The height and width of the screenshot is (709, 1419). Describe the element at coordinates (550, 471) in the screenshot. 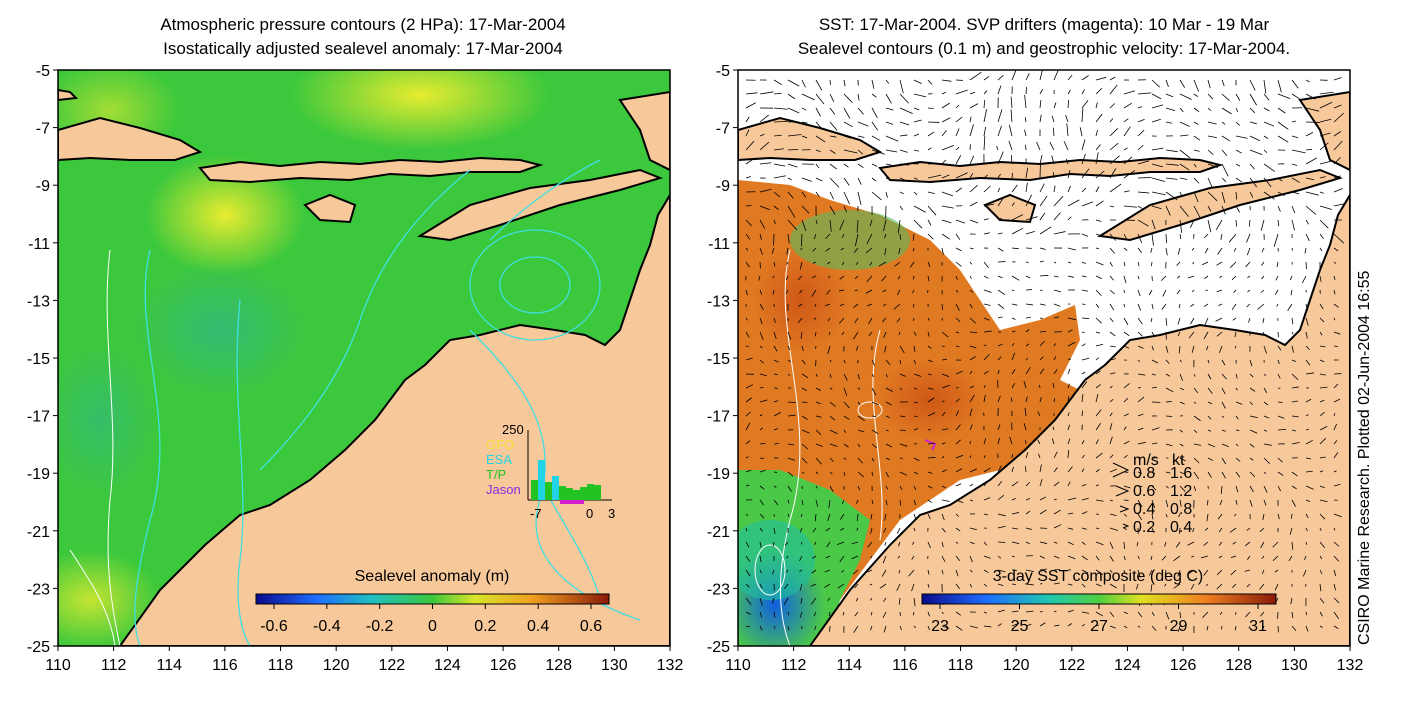

I see `altimeter-inset: 250 GFO ESA T/P Jason -7 0 3` at that location.